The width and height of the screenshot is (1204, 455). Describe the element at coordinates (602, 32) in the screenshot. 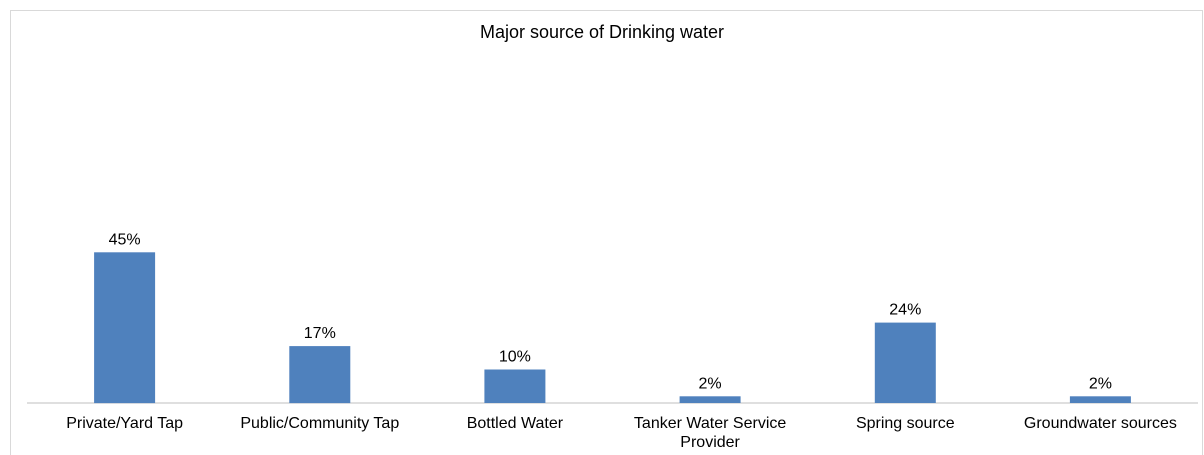

I see `chart-title: Major source of Drinking water` at that location.